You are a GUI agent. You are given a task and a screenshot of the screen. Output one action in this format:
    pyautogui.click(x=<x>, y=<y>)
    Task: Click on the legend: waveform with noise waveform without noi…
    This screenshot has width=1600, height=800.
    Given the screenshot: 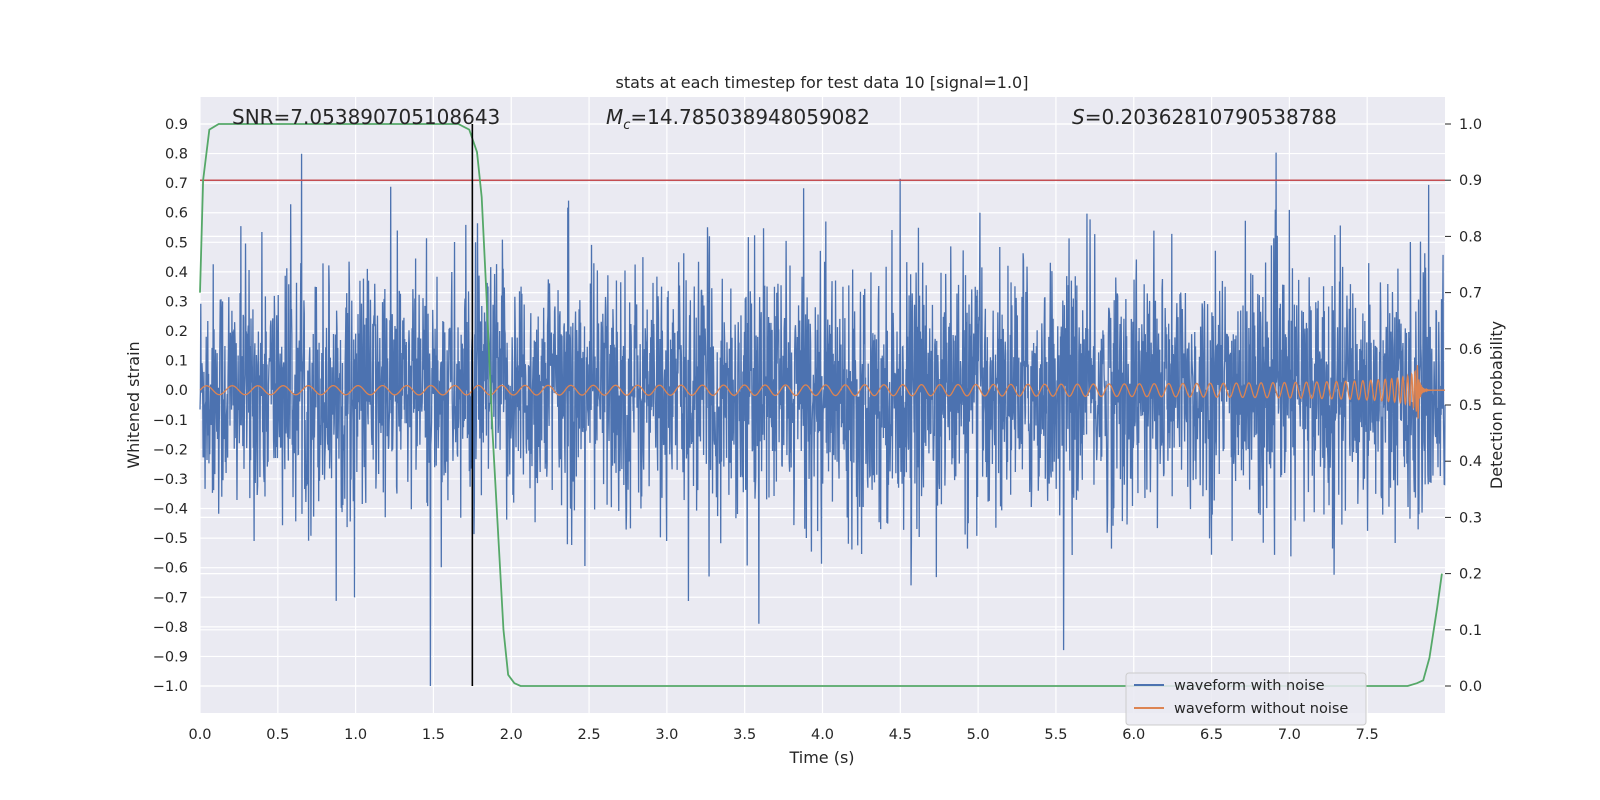 What is the action you would take?
    pyautogui.click(x=1246, y=699)
    